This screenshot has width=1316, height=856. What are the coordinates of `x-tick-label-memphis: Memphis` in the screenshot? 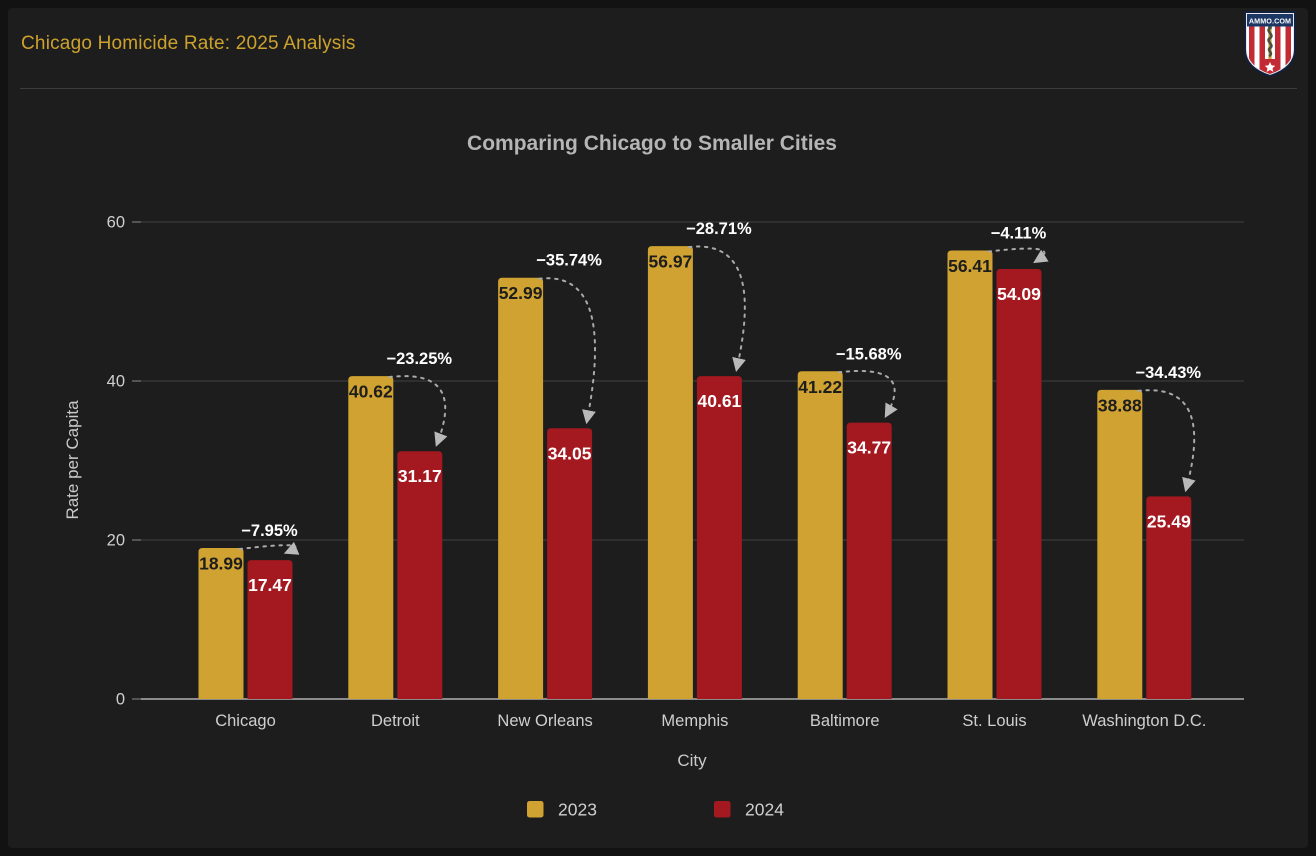 It's located at (694, 721).